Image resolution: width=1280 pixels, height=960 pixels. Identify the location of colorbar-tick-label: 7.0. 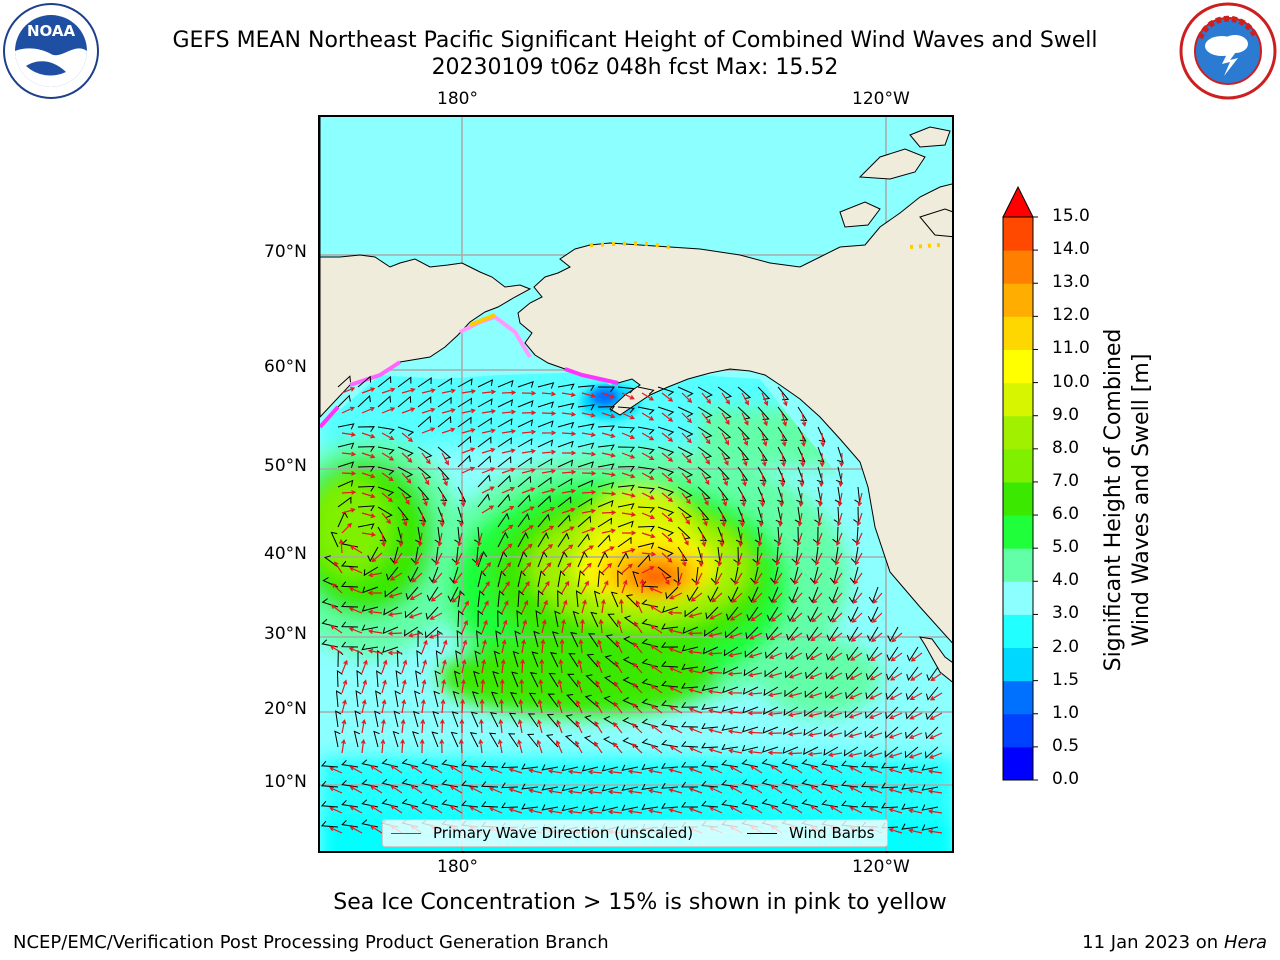
(1066, 480).